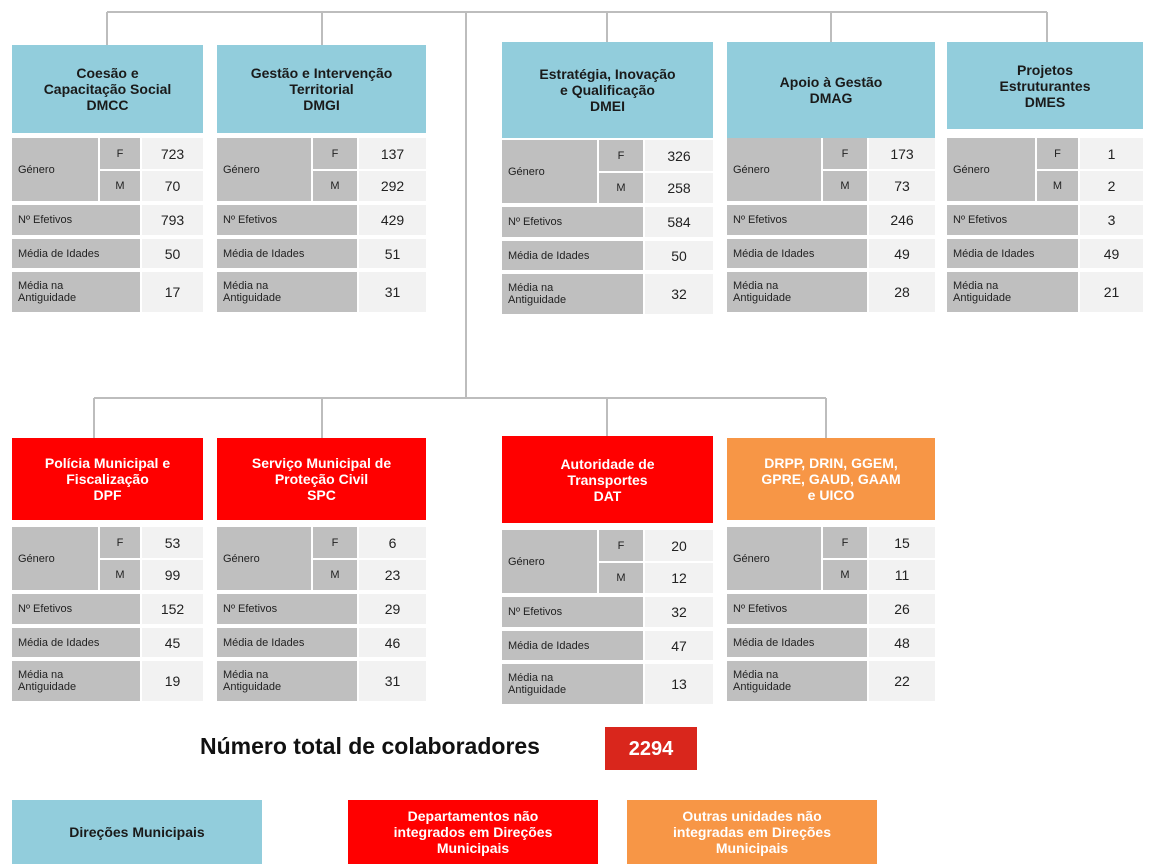  I want to click on m-value: 12, so click(679, 578).